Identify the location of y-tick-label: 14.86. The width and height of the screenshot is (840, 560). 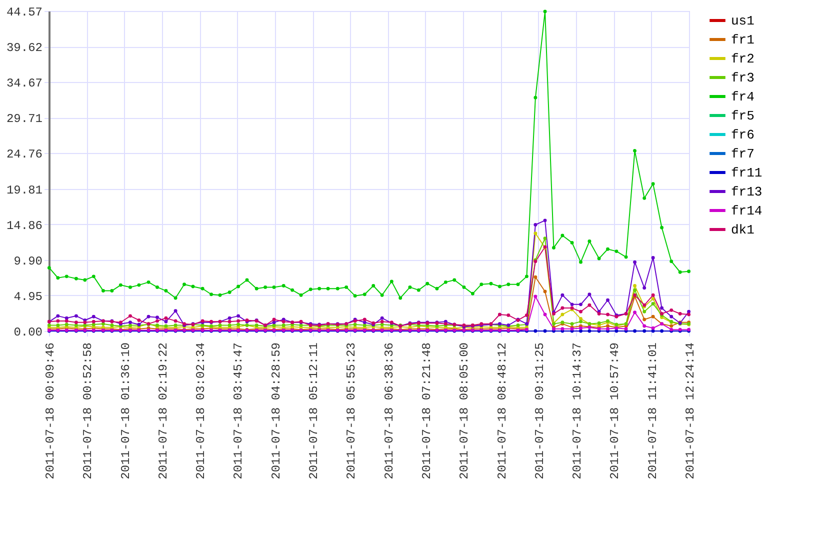
(24, 225).